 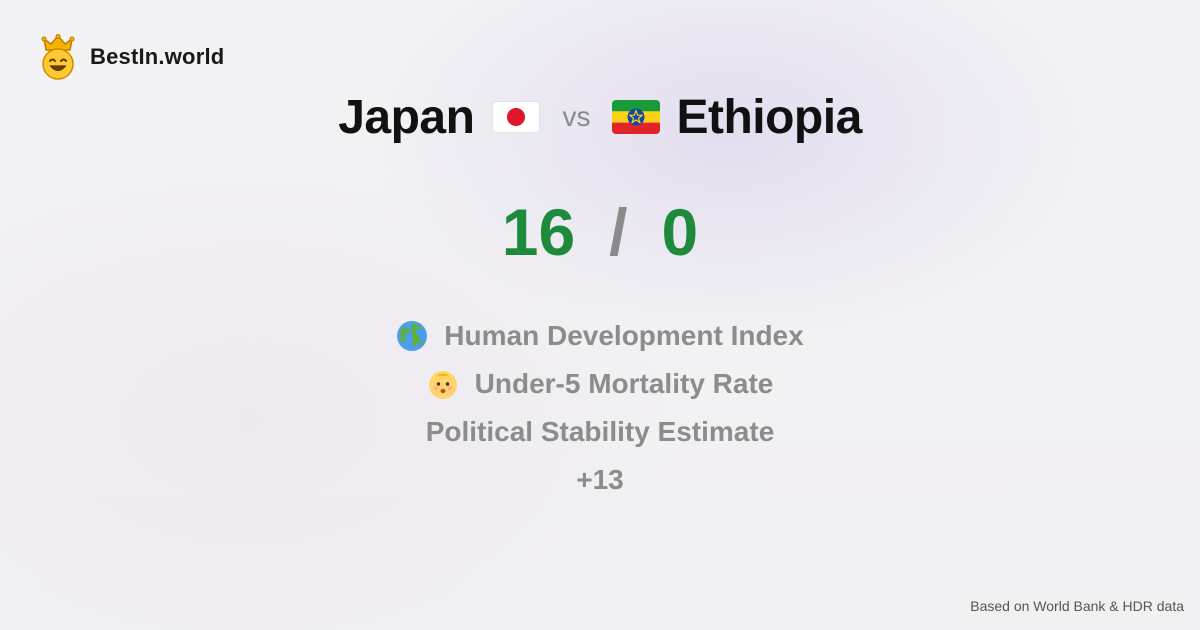 What do you see at coordinates (406, 117) in the screenshot?
I see `country-a-name: Japan` at bounding box center [406, 117].